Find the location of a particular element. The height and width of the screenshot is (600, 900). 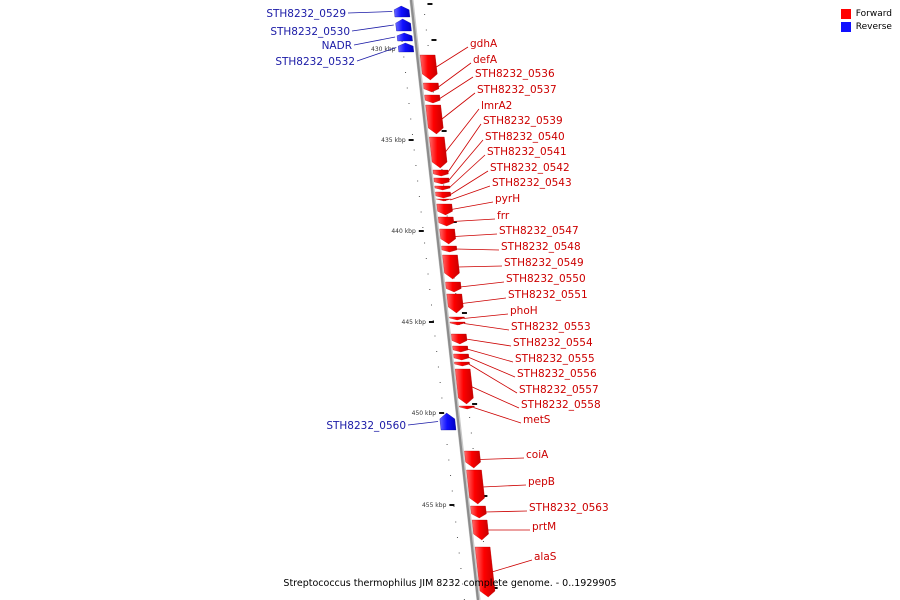

gene-label-pepb: pepB is located at coordinates (541, 482).